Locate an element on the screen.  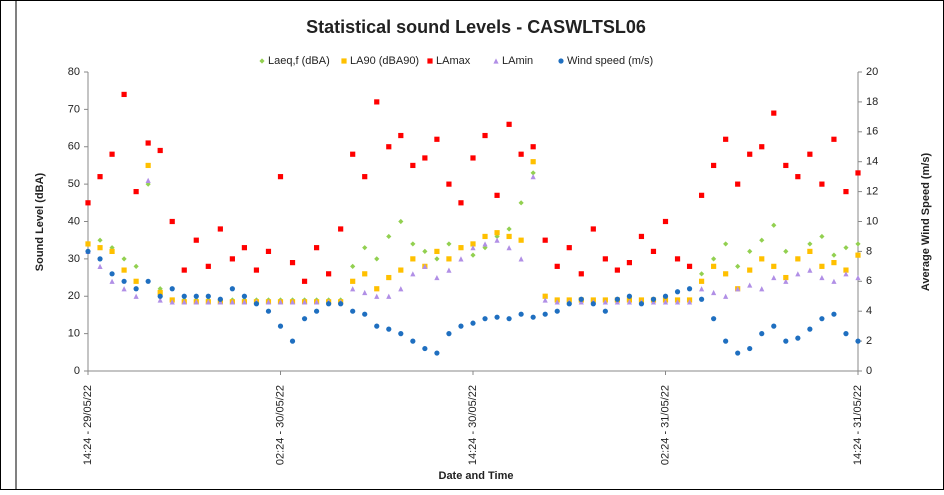
y-tick-label: 40 is located at coordinates (74, 221).